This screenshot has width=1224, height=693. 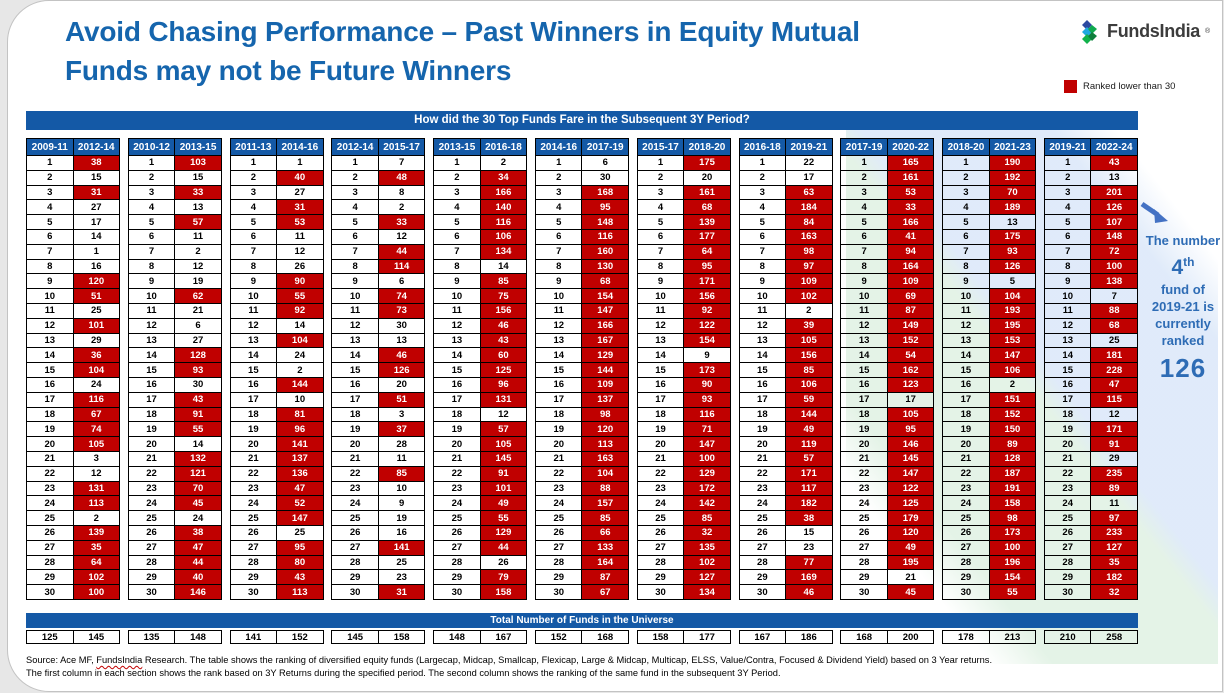 I want to click on rank-cell: 9, so click(x=355, y=282).